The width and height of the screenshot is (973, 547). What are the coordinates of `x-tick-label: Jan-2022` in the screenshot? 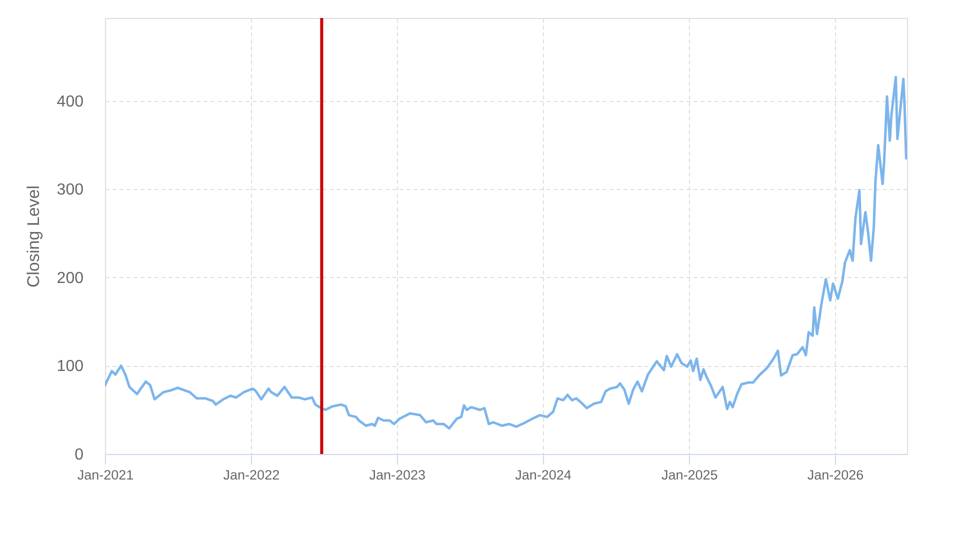 It's located at (251, 475).